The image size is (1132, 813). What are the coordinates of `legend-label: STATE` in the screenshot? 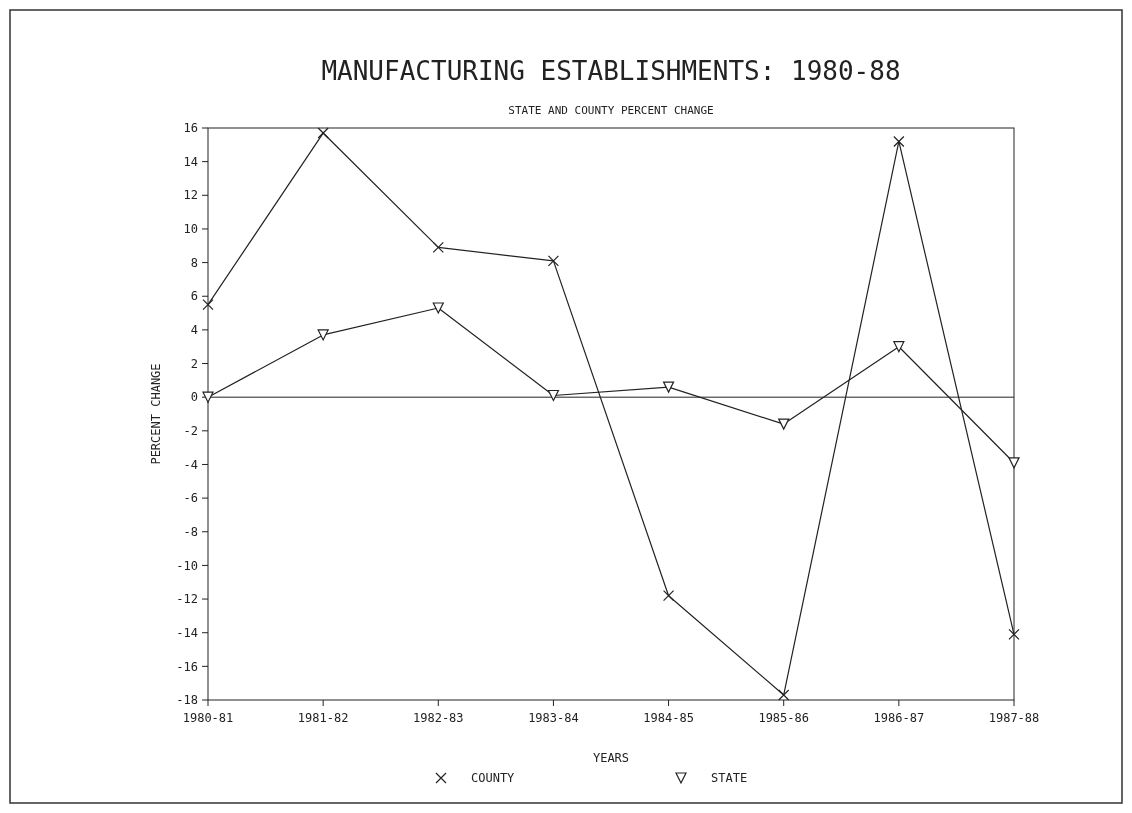 It's located at (729, 778).